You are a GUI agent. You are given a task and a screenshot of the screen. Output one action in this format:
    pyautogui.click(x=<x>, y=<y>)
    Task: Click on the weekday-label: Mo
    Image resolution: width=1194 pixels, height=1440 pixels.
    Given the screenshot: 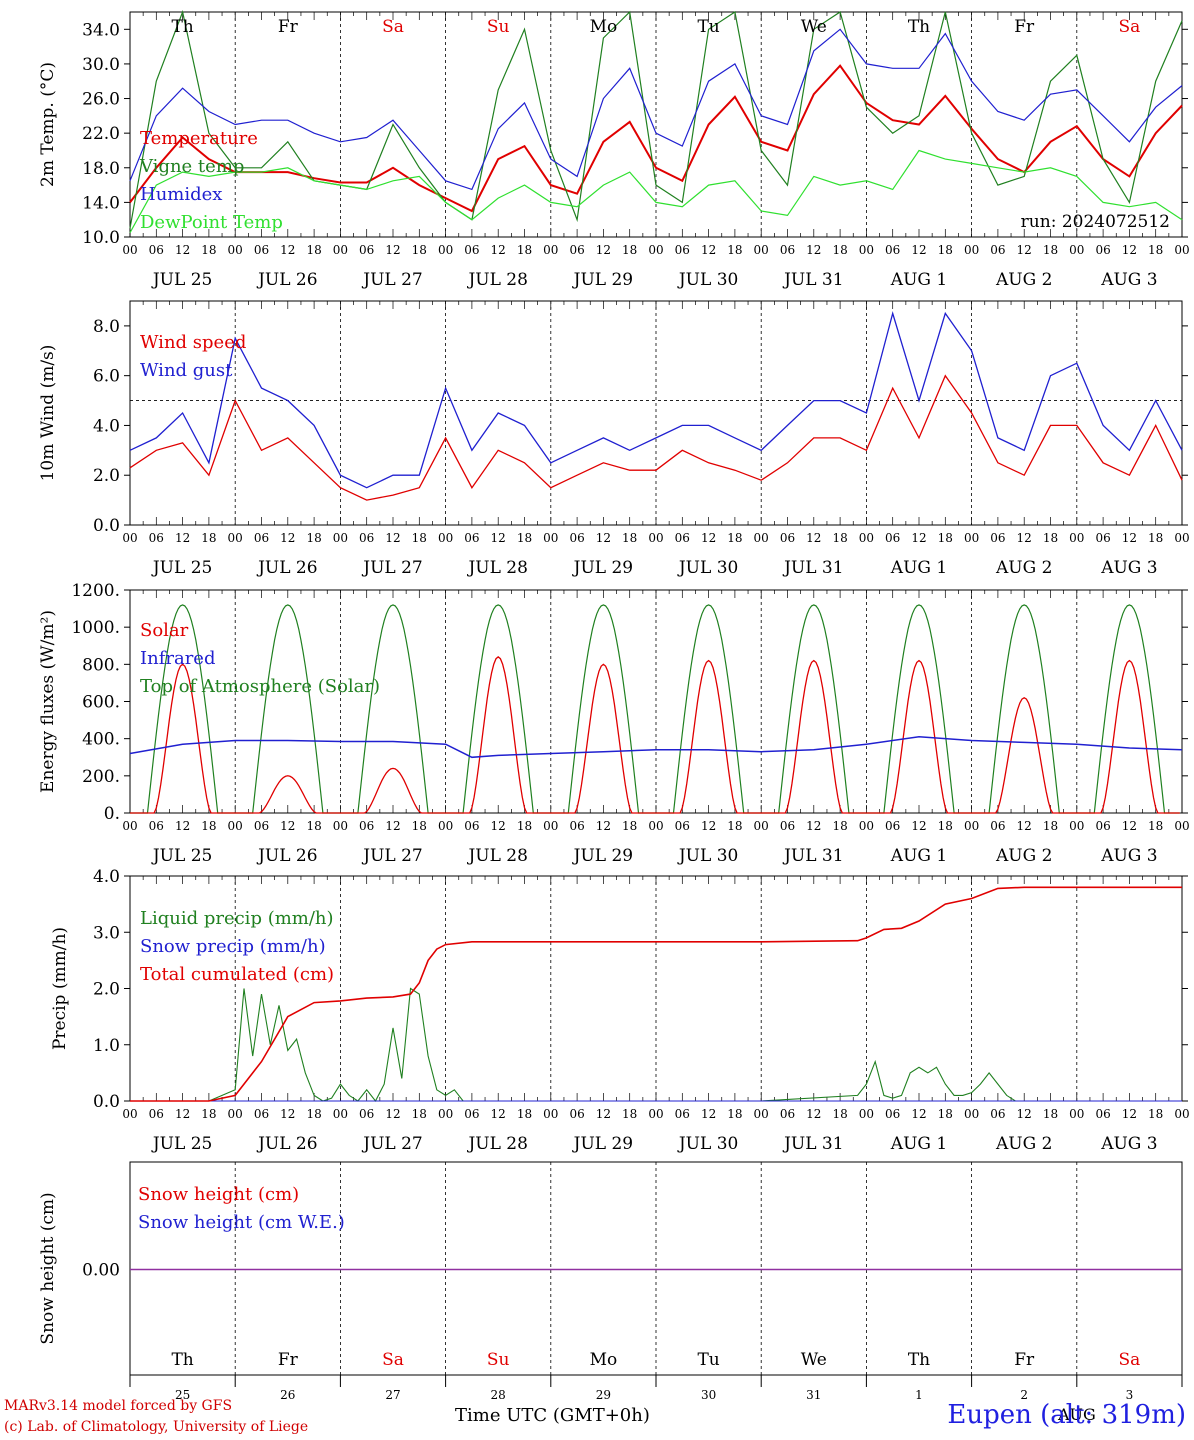 What is the action you would take?
    pyautogui.click(x=604, y=27)
    